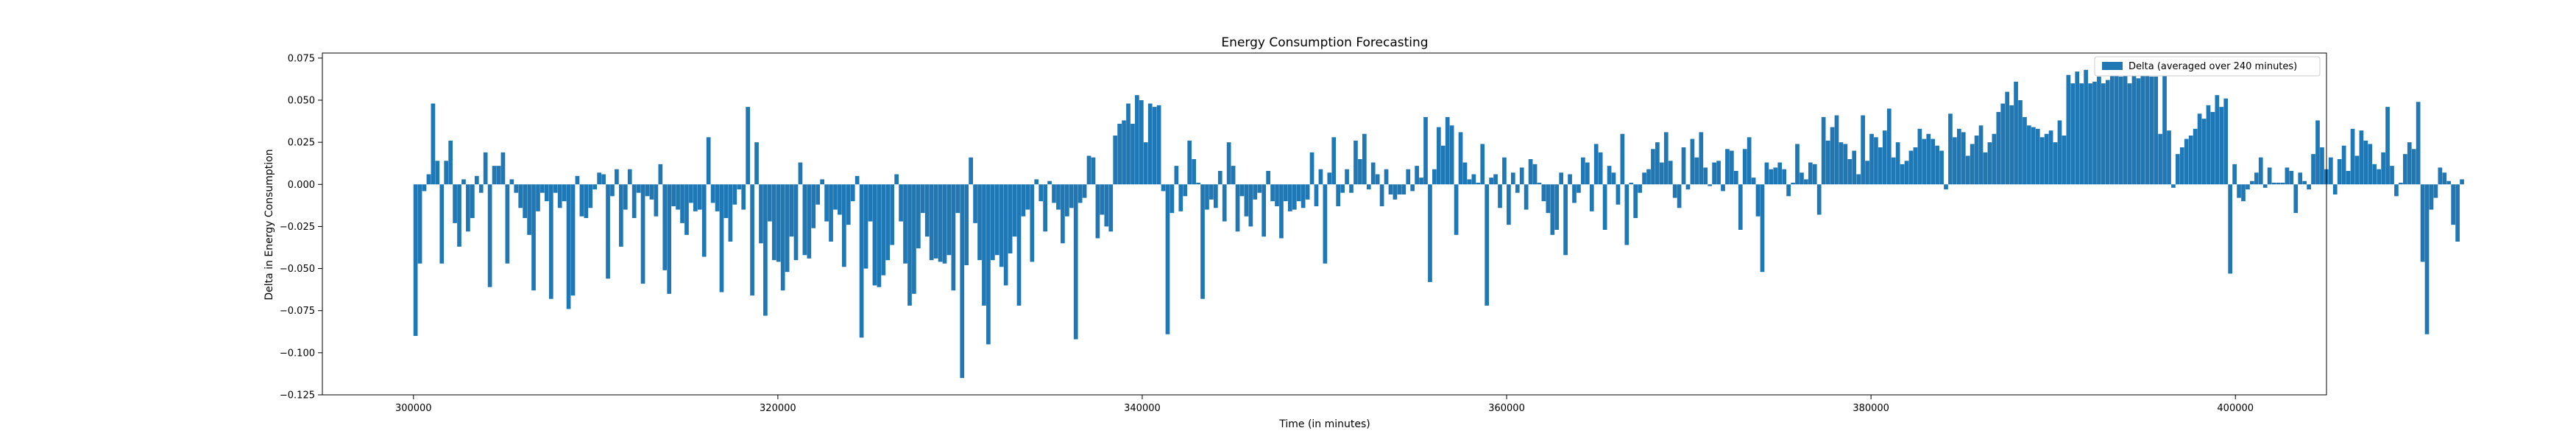 The height and width of the screenshot is (442, 2576). What do you see at coordinates (301, 101) in the screenshot?
I see `y-tick-label: 0.050` at bounding box center [301, 101].